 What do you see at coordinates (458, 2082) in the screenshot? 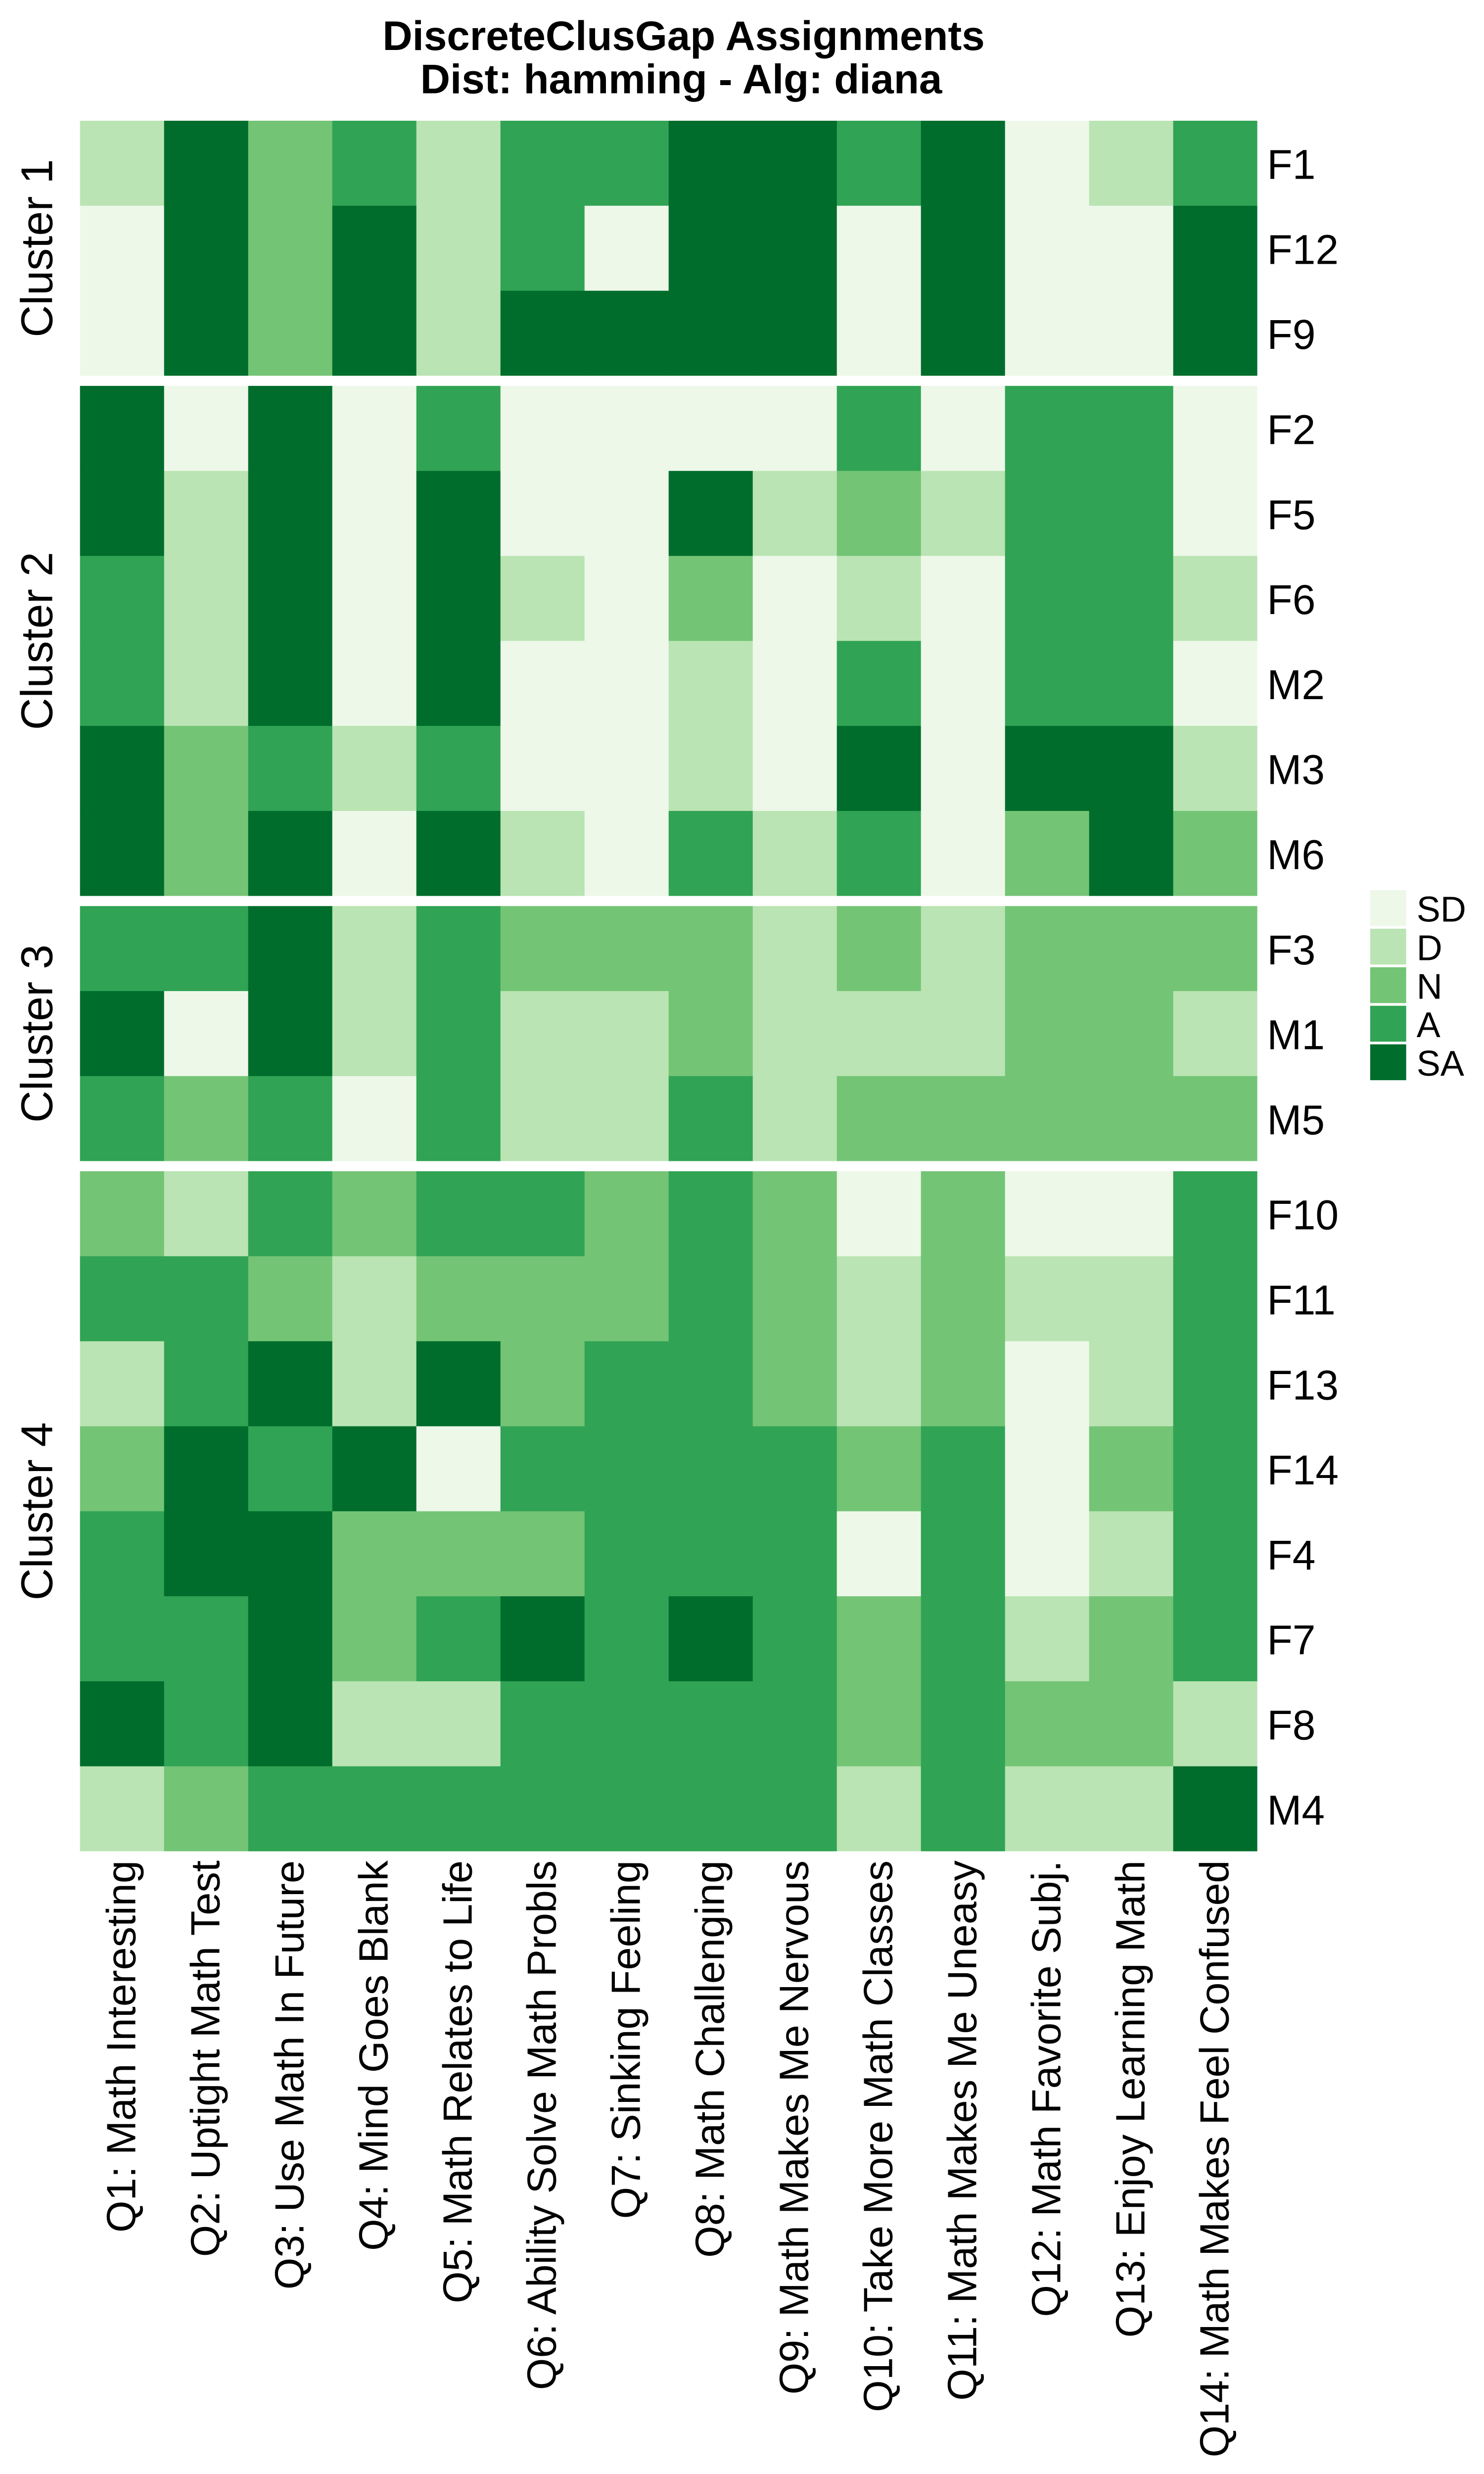
I see `svg-text: Q5: Math Relates to Life` at bounding box center [458, 2082].